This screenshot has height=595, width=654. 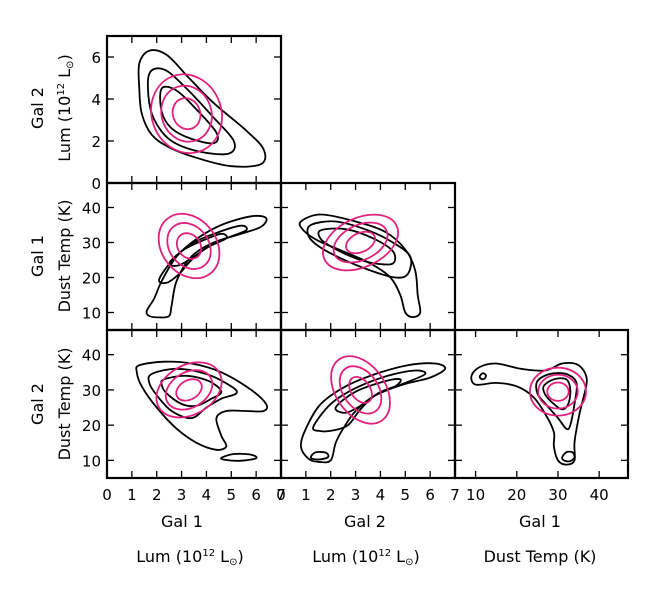 I want to click on col1-xtick-label: 7, so click(x=281, y=495).